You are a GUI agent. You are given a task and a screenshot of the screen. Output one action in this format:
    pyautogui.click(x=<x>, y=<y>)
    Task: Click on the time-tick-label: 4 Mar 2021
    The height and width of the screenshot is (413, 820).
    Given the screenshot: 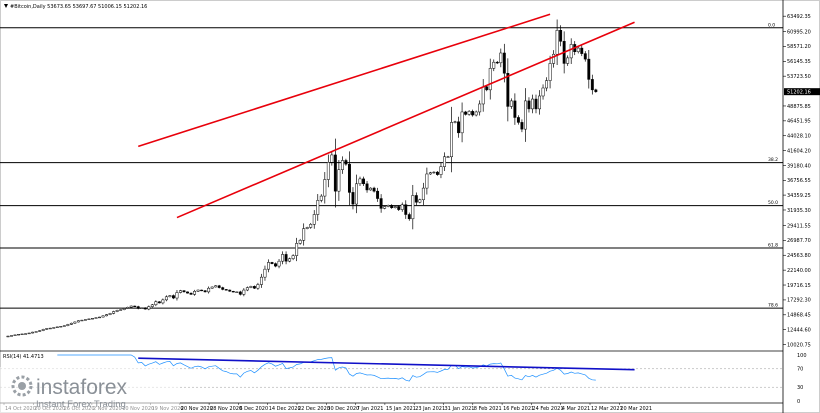 What is the action you would take?
    pyautogui.click(x=576, y=409)
    